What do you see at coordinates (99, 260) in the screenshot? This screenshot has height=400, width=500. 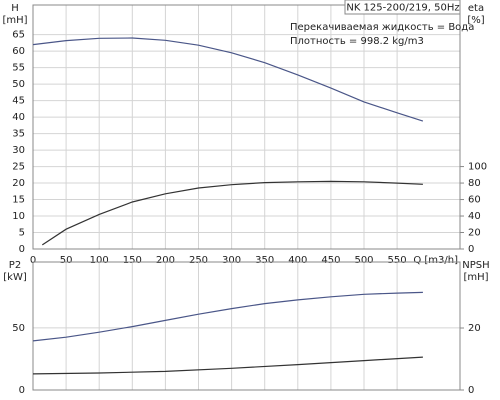 I see `x-tick-label: 100` at bounding box center [99, 260].